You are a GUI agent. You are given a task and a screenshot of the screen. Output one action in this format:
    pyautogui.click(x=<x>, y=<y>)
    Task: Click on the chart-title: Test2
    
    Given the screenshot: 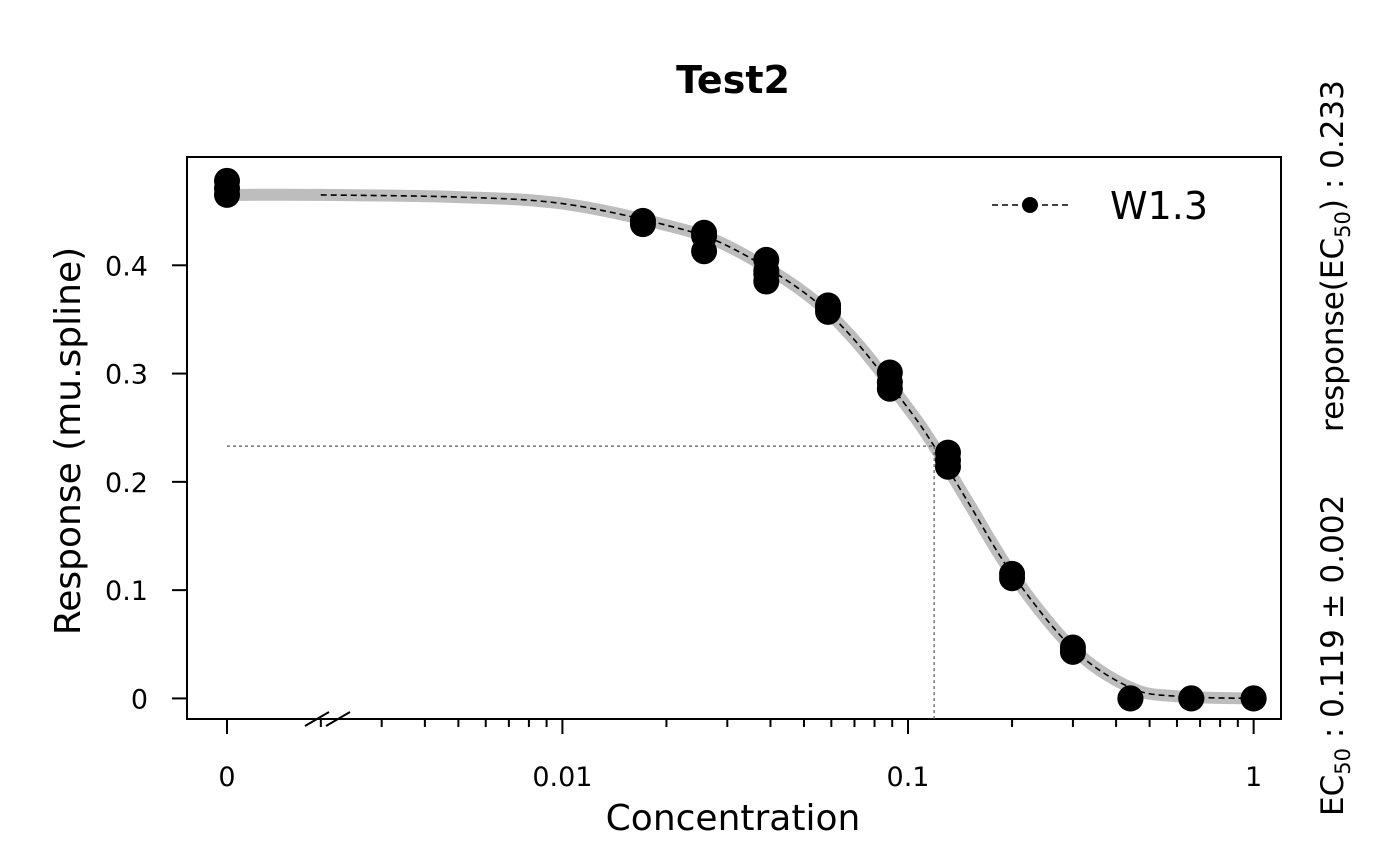 What is the action you would take?
    pyautogui.click(x=733, y=80)
    